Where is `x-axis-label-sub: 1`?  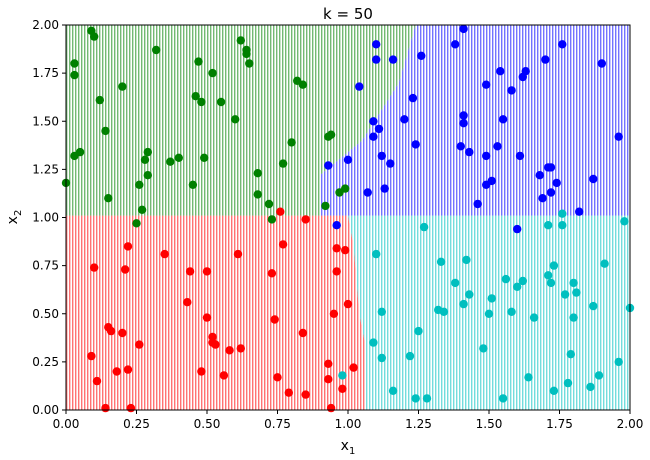 x-axis-label-sub: 1 is located at coordinates (352, 451).